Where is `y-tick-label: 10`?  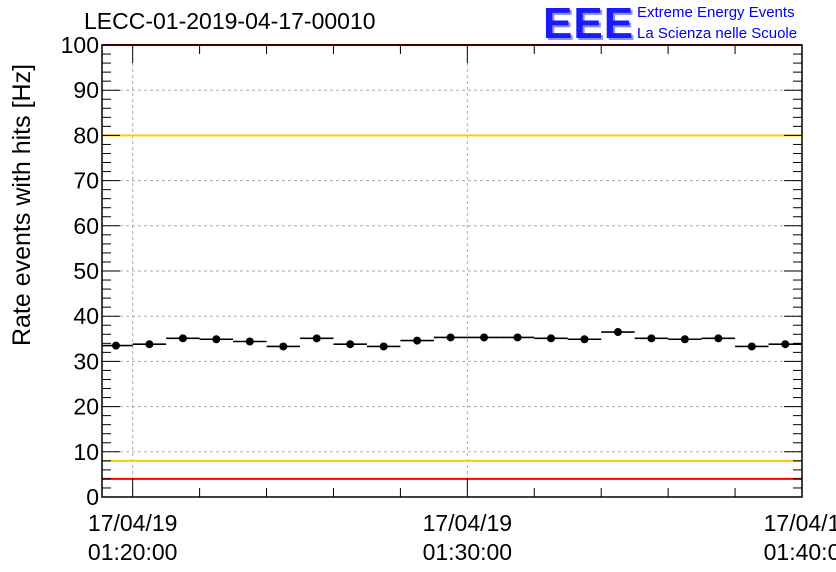
y-tick-label: 10 is located at coordinates (86, 452).